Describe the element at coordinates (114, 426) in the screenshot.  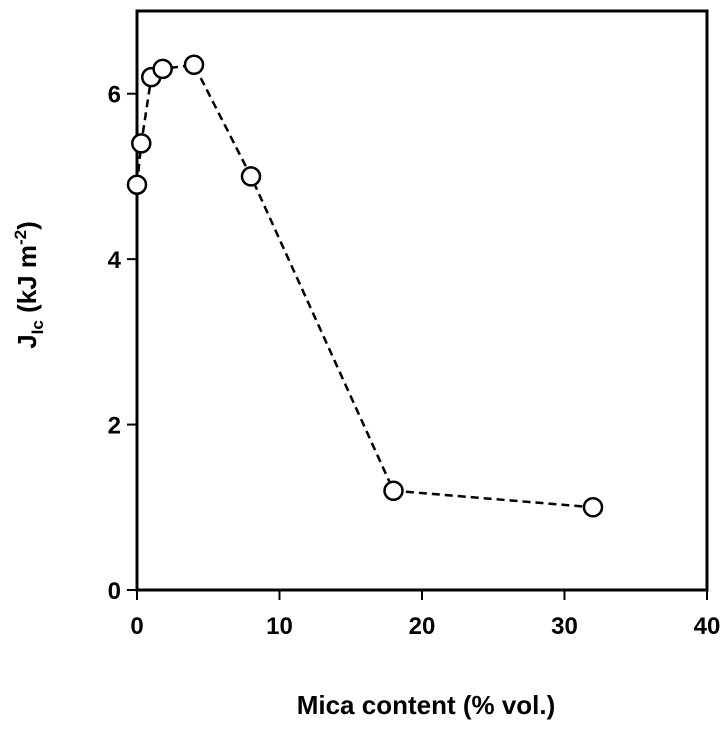
I see `y-tick-label: 2` at that location.